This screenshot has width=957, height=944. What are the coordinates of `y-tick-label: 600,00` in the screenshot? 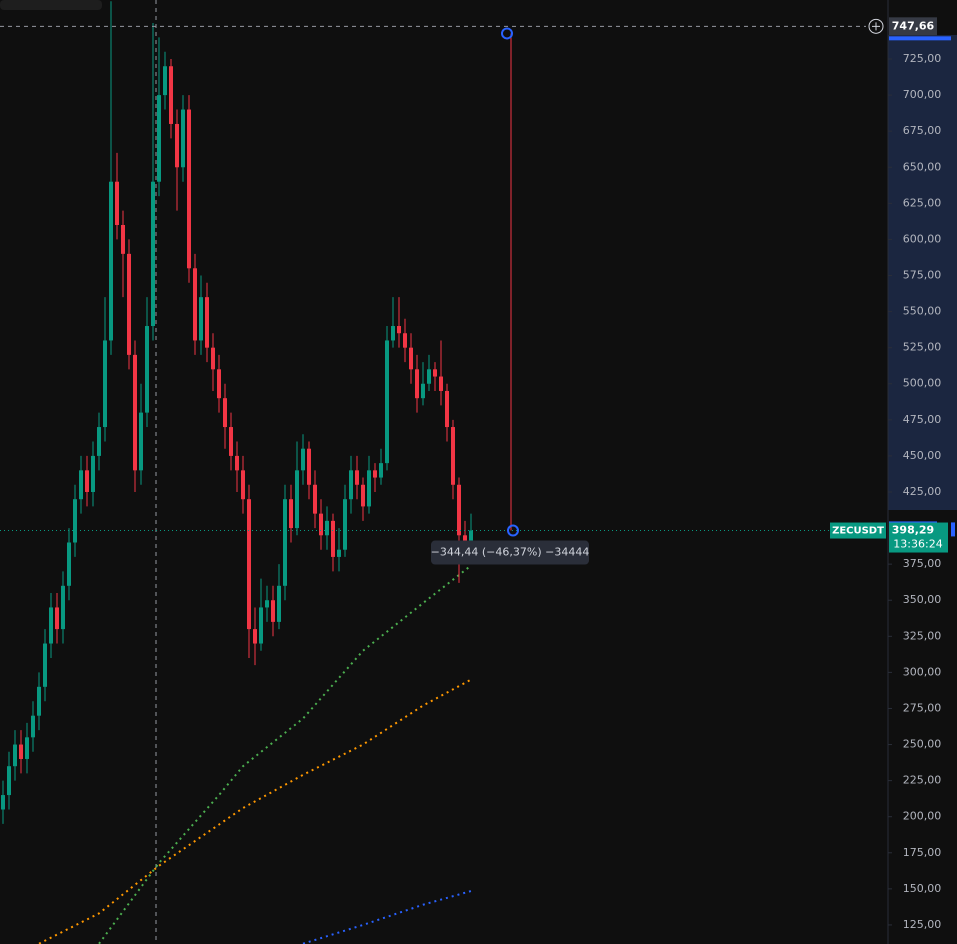 It's located at (922, 238).